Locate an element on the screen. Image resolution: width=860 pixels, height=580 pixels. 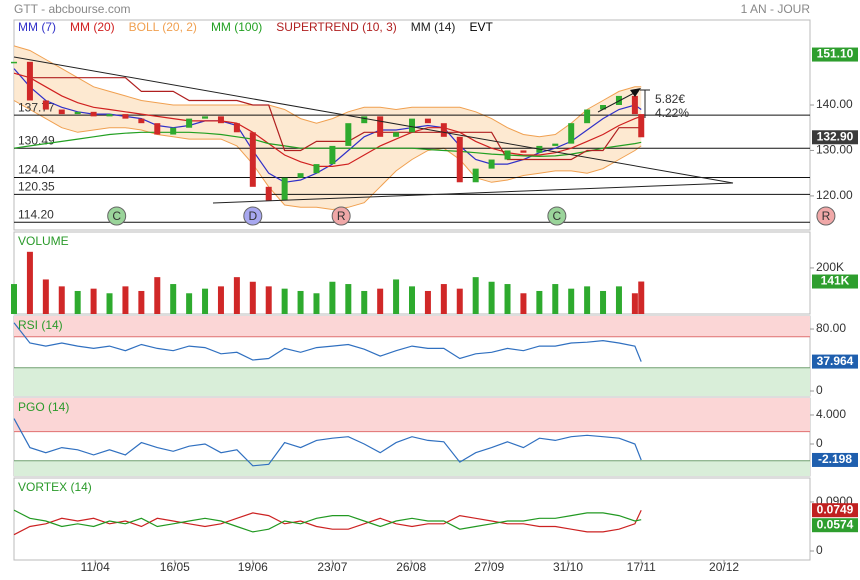
legend-entry: MM (14) is located at coordinates (433, 27).